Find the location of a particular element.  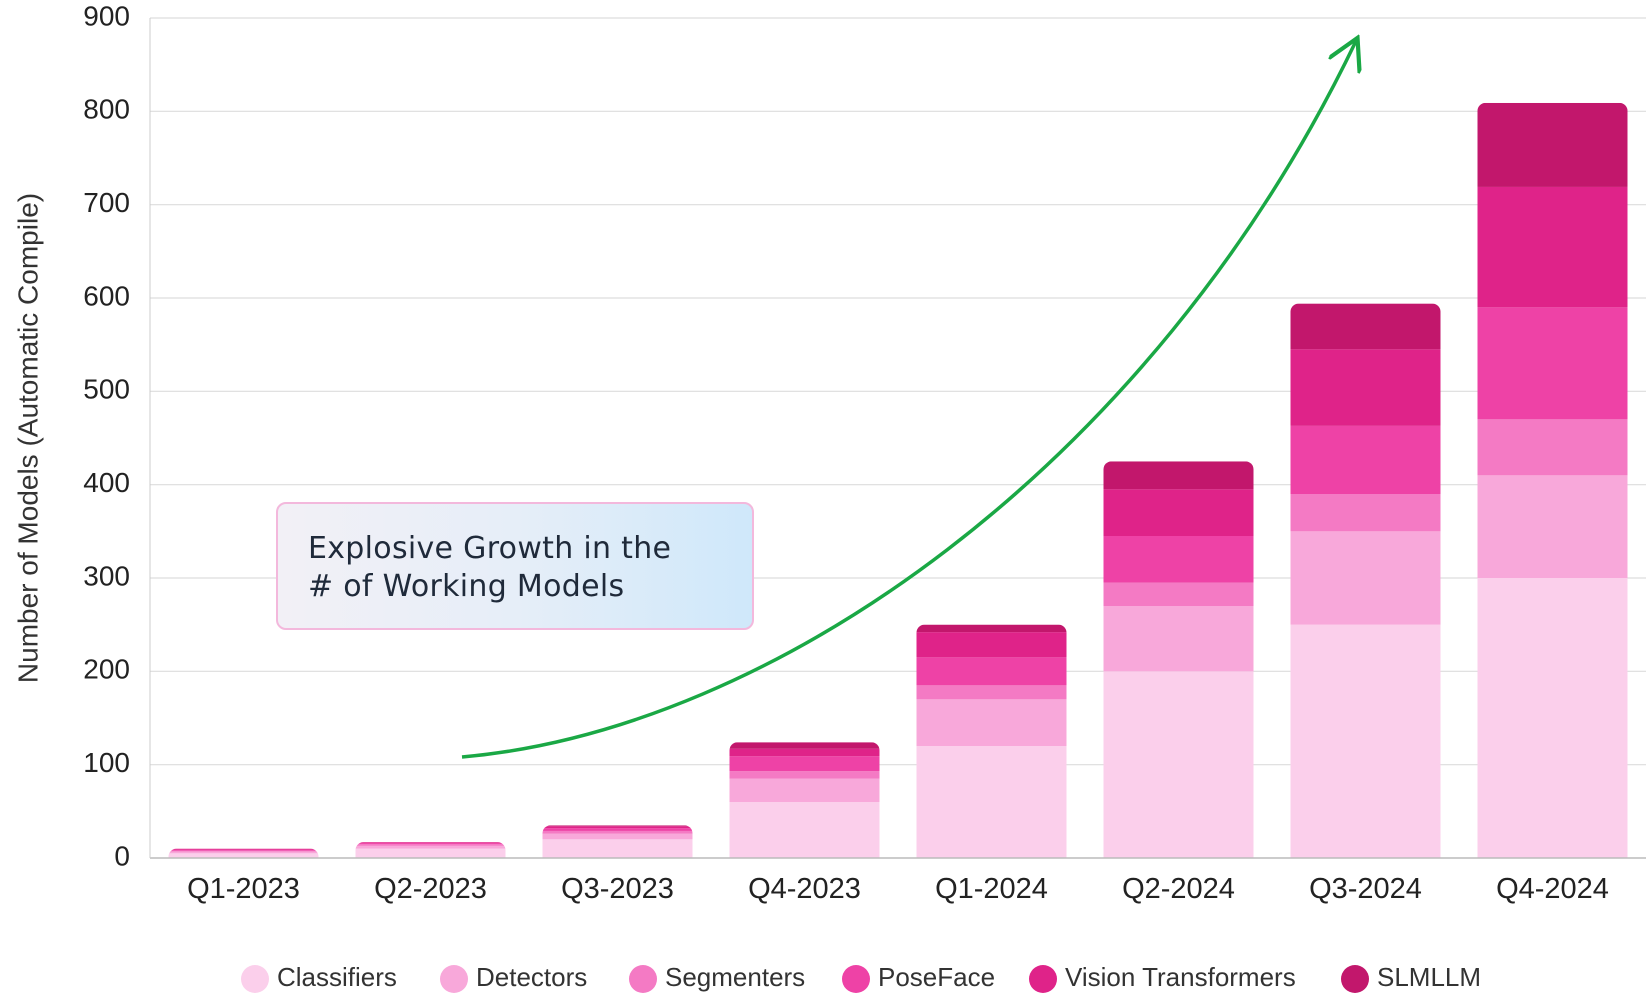

y-tick-label: 800 is located at coordinates (106, 109).